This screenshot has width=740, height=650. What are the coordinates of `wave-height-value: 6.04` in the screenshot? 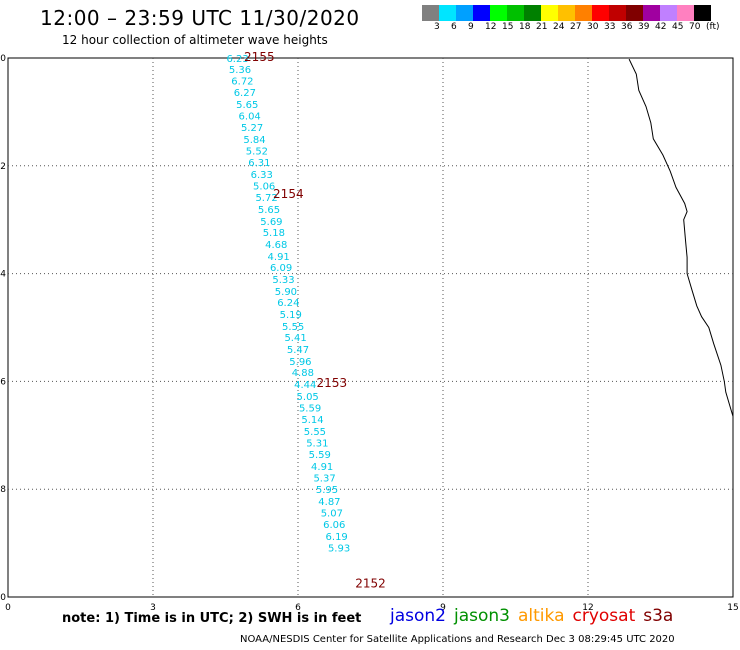 It's located at (250, 117).